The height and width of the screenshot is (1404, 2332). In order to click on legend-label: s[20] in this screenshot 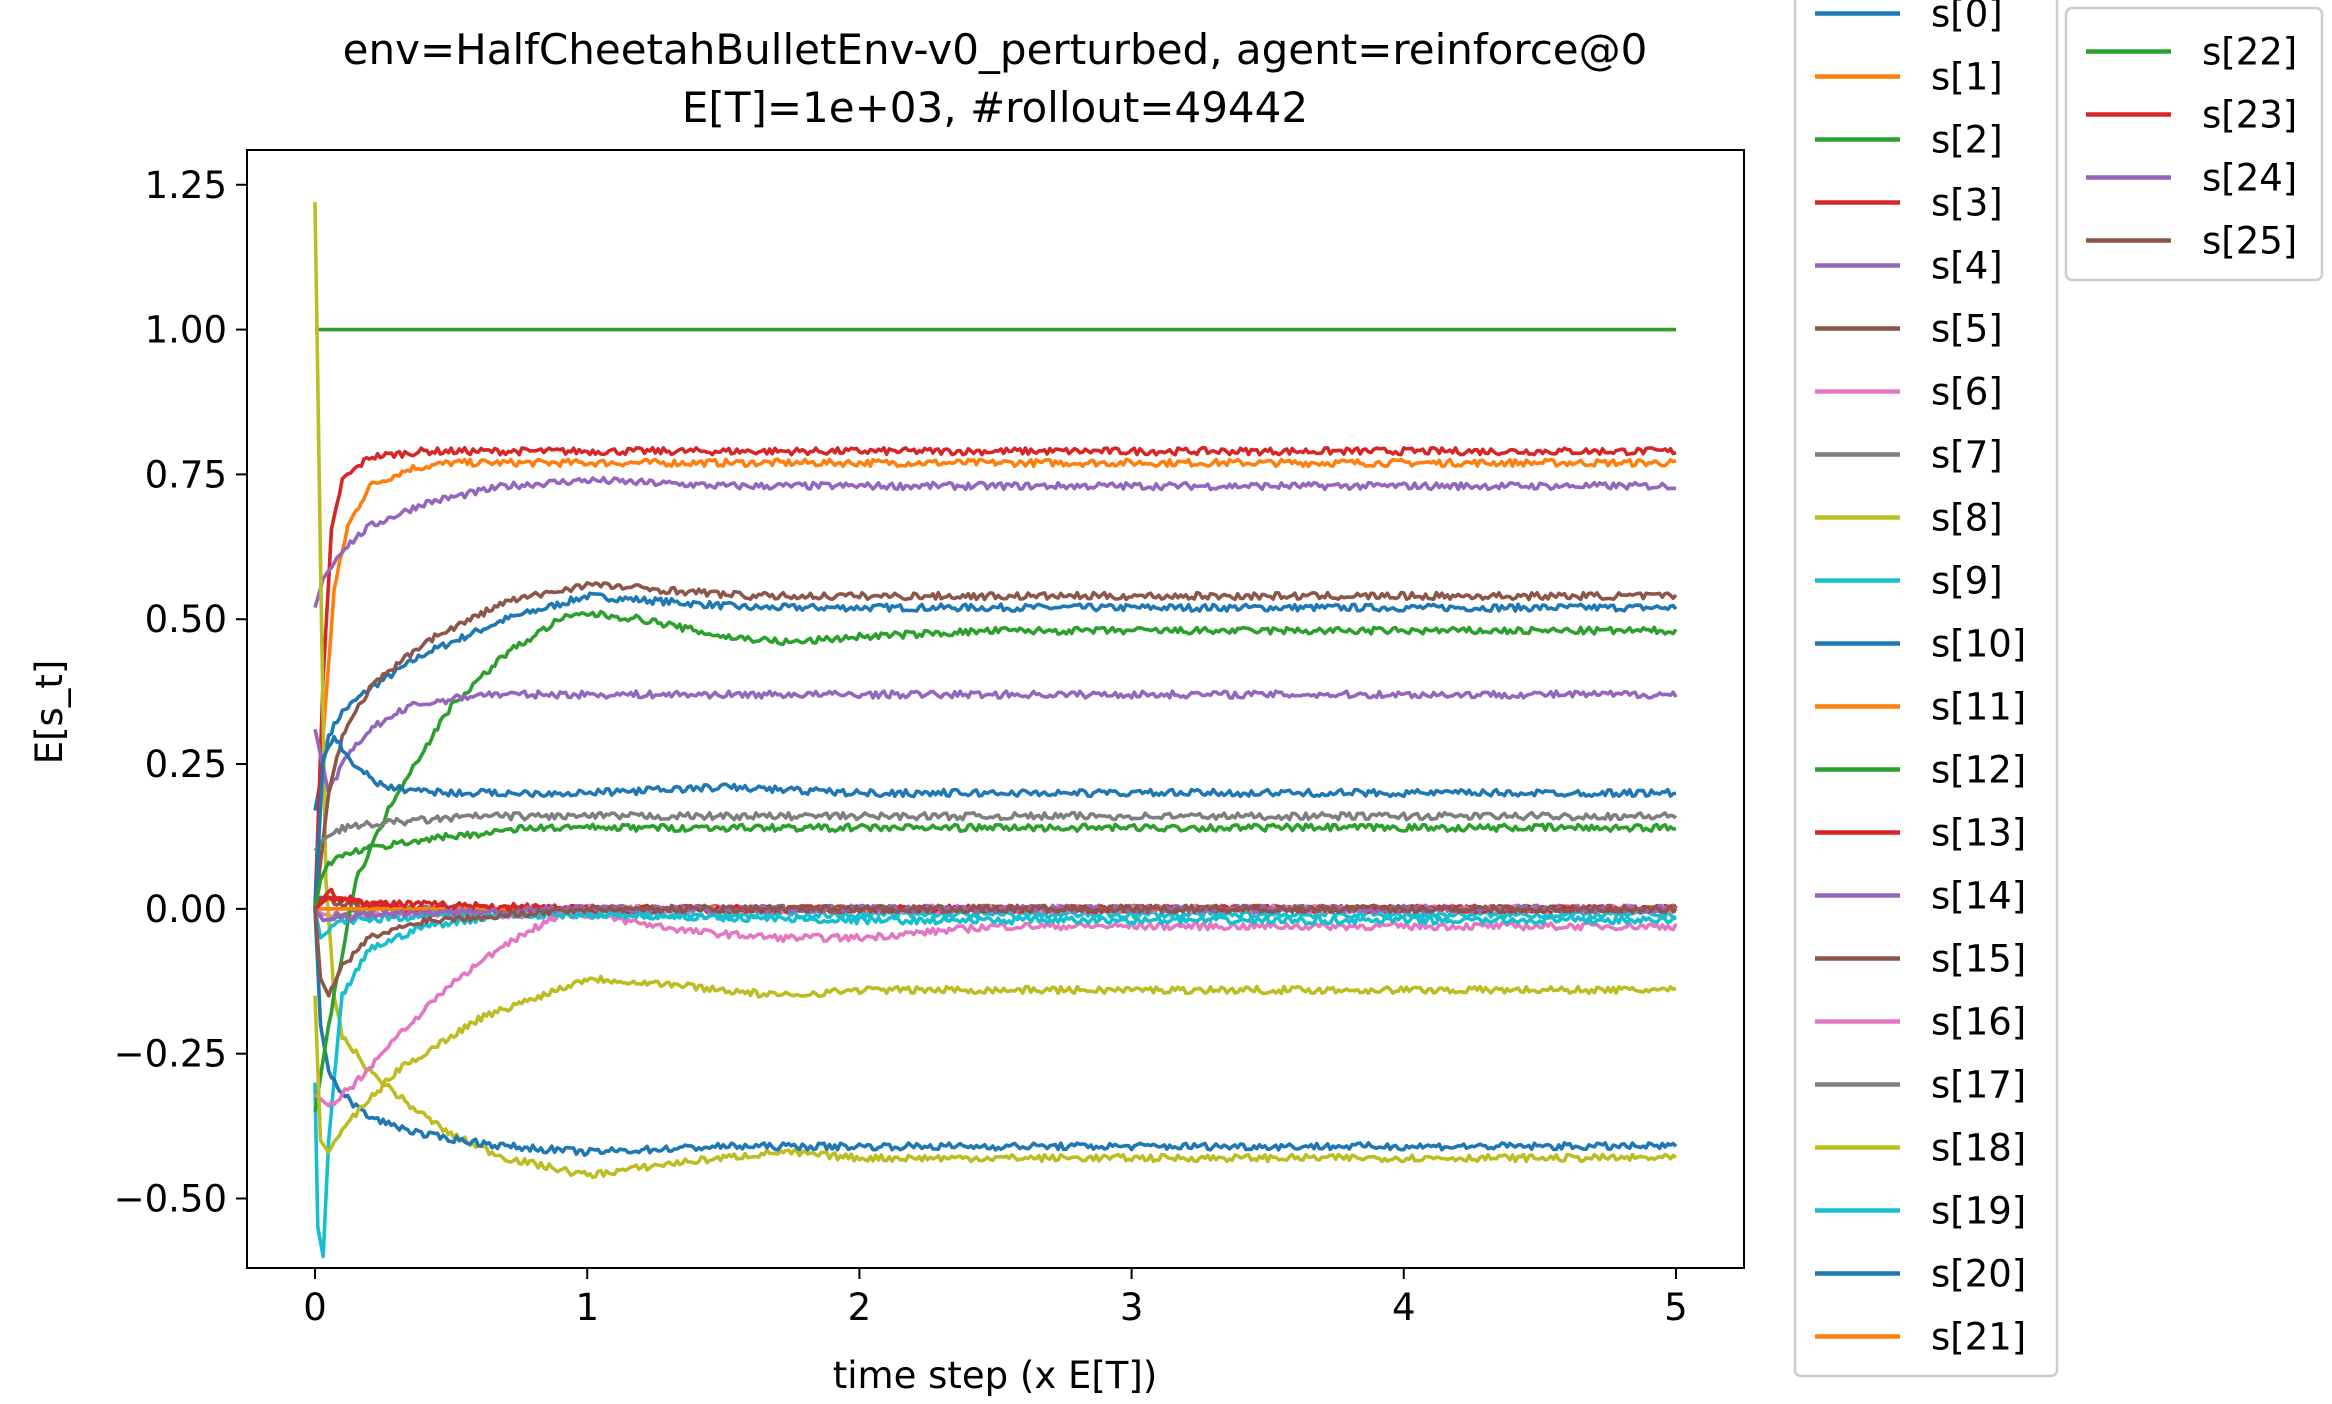, I will do `click(1978, 1274)`.